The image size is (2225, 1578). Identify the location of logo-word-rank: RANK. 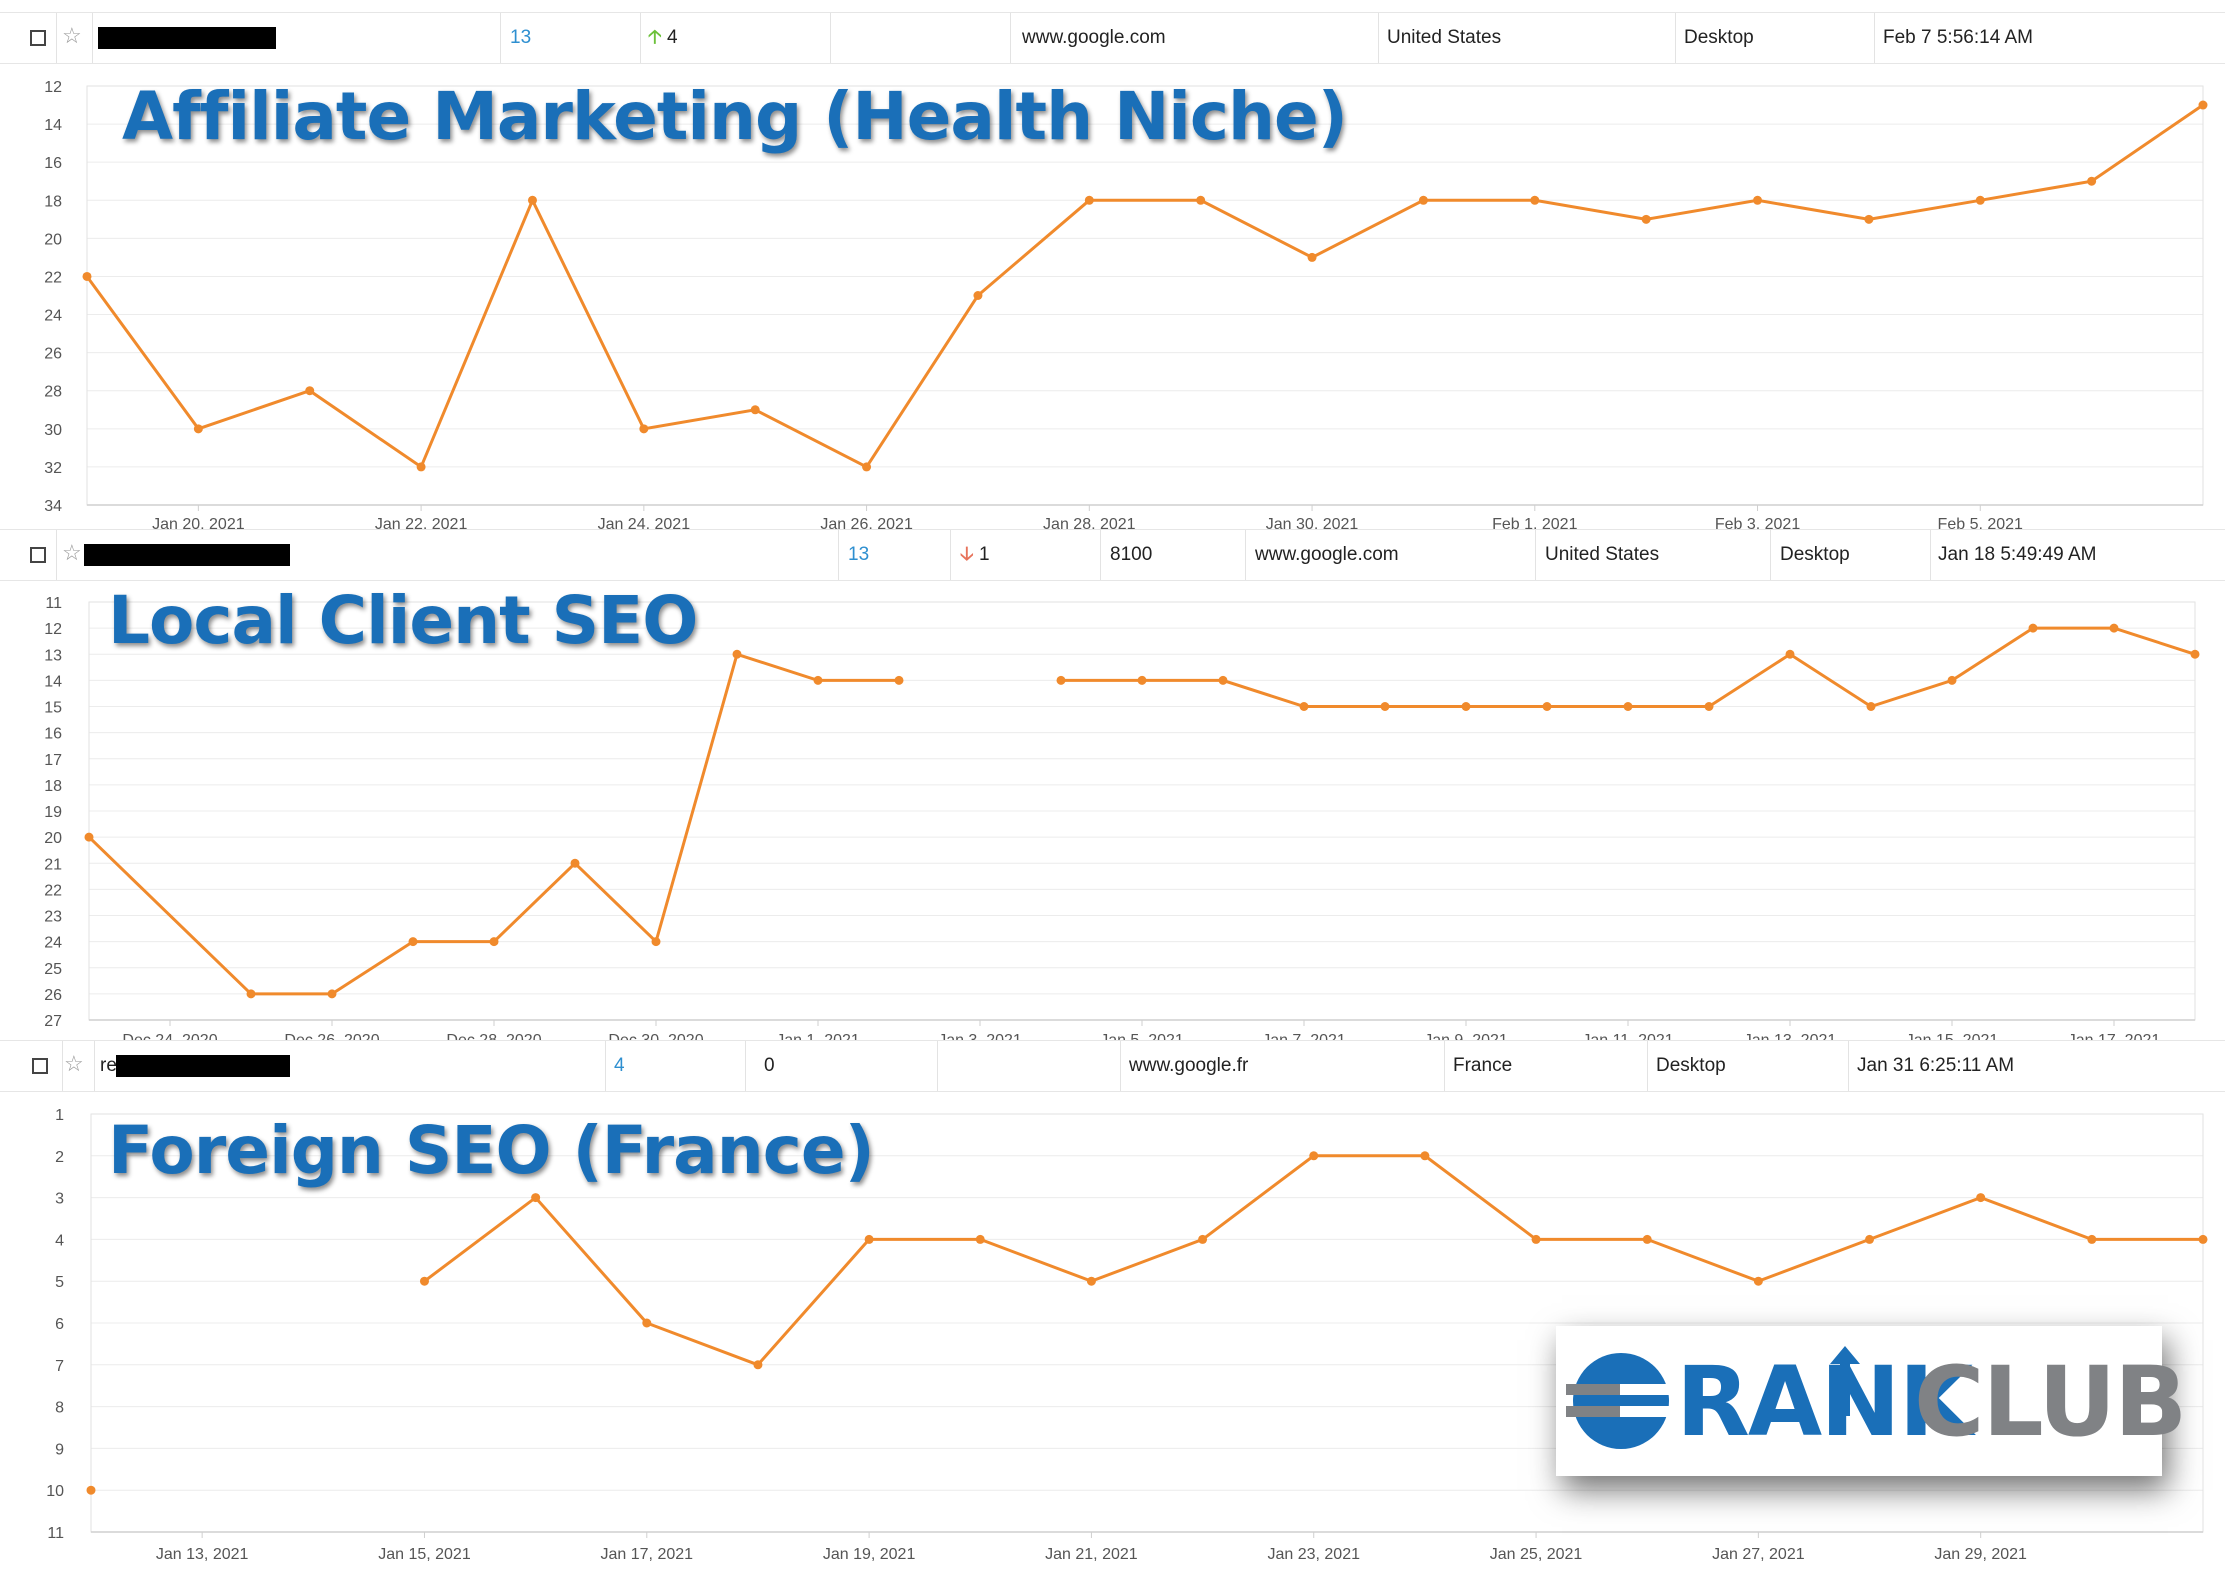
(1824, 1402).